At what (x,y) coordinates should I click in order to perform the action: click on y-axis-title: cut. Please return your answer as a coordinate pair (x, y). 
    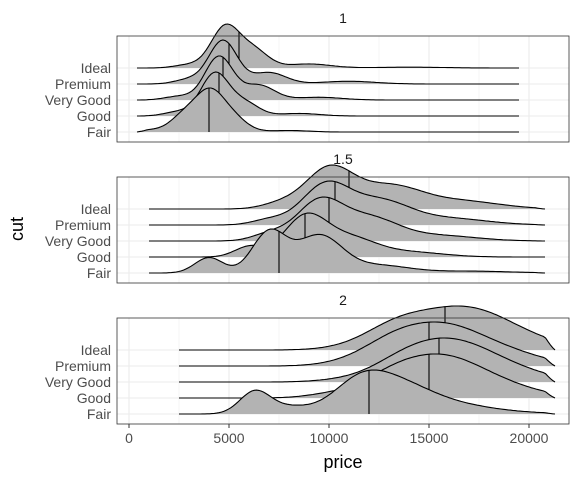
    Looking at the image, I should click on (17, 229).